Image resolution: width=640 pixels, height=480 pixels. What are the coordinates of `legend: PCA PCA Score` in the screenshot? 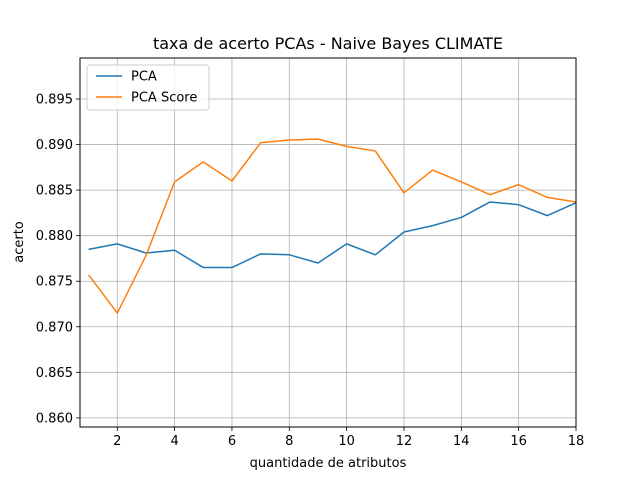 It's located at (148, 87).